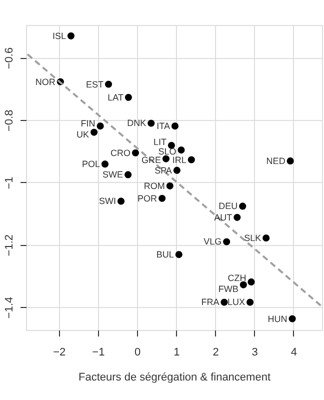 Image resolution: width=324 pixels, height=400 pixels. I want to click on y-tick-label: −1.4, so click(10, 307).